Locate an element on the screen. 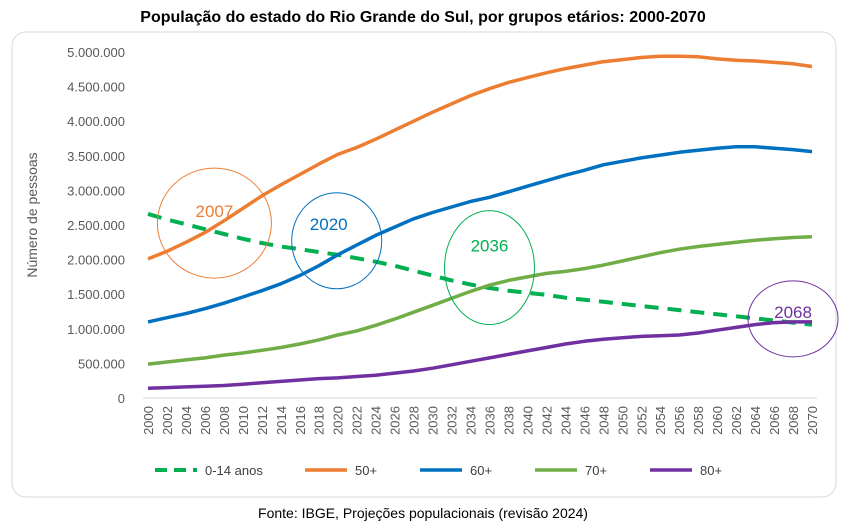 This screenshot has height=530, width=847. x-tick-label: 2002 is located at coordinates (167, 420).